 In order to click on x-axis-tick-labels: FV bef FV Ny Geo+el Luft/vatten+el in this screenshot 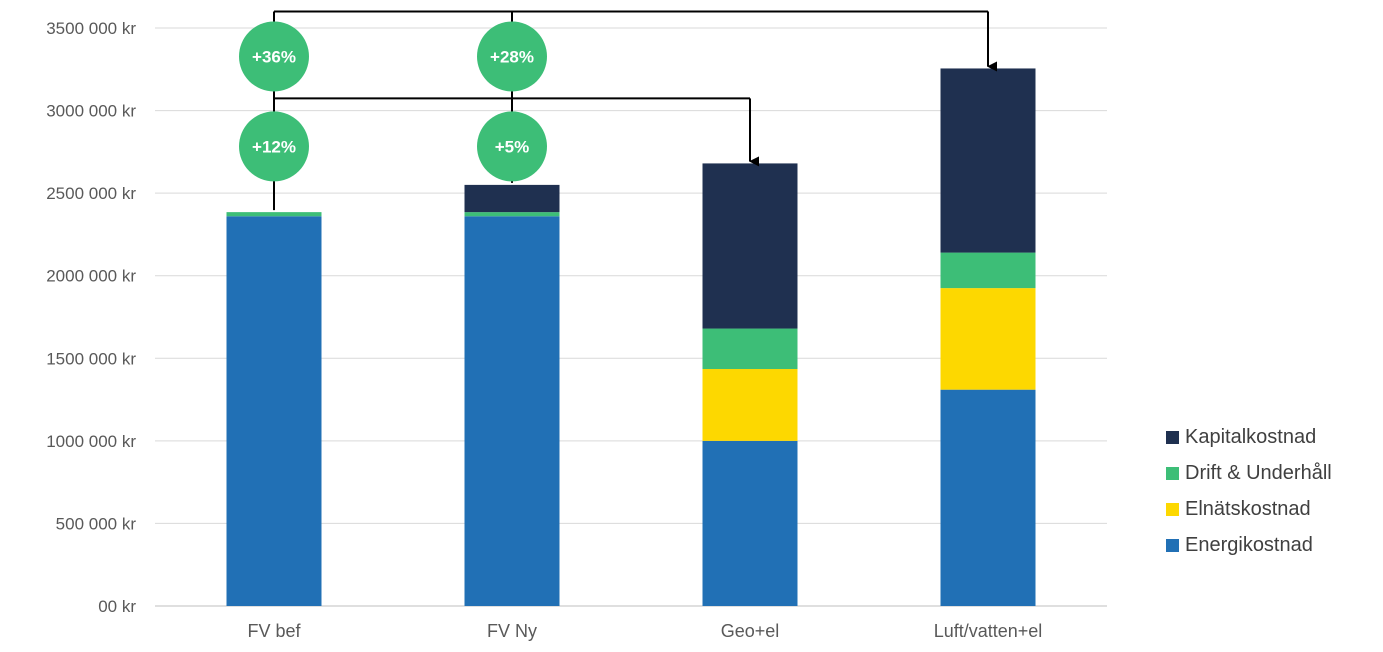, I will do `click(644, 631)`.